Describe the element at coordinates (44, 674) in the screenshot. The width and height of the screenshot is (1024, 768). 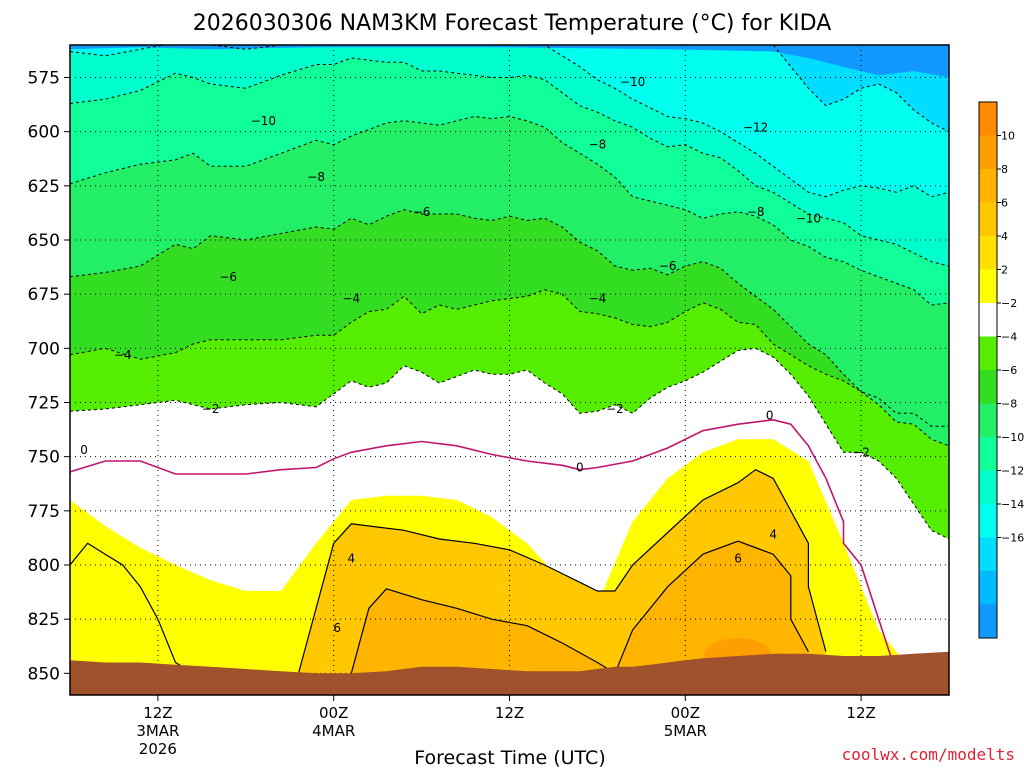
I see `y-tick-label: 850` at that location.